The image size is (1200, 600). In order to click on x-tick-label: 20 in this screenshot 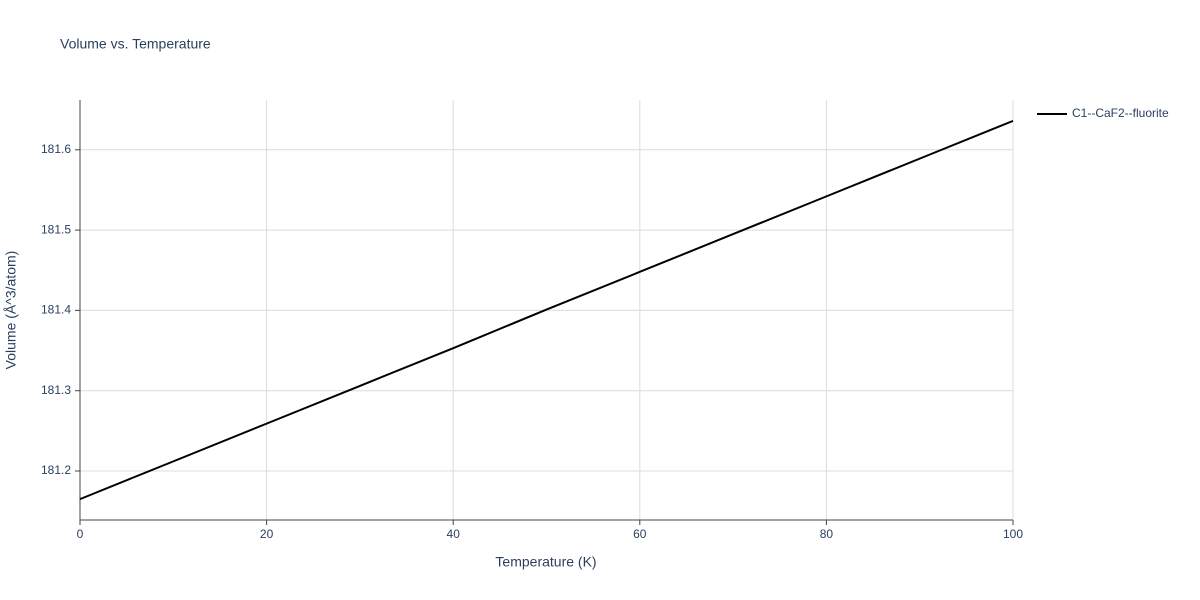, I will do `click(267, 534)`.